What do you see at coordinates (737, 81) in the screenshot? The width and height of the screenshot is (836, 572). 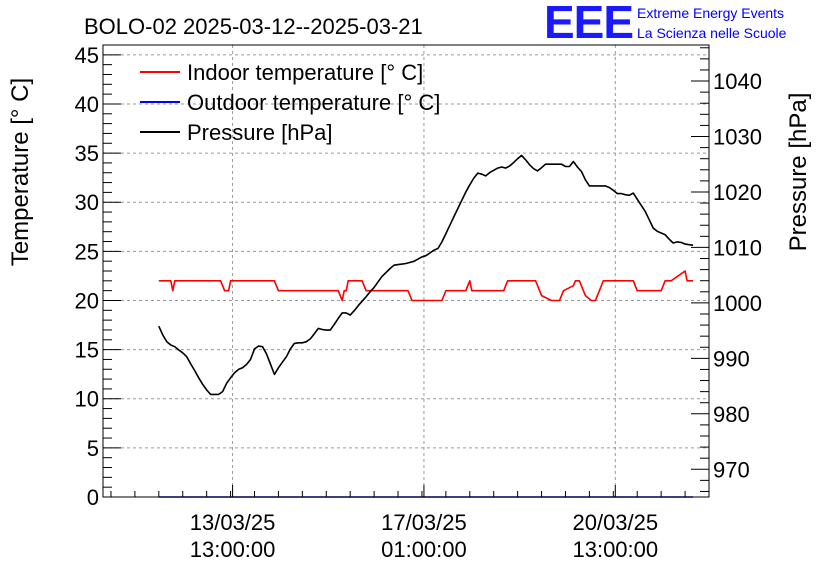 I see `y2-tick-label: 1040` at bounding box center [737, 81].